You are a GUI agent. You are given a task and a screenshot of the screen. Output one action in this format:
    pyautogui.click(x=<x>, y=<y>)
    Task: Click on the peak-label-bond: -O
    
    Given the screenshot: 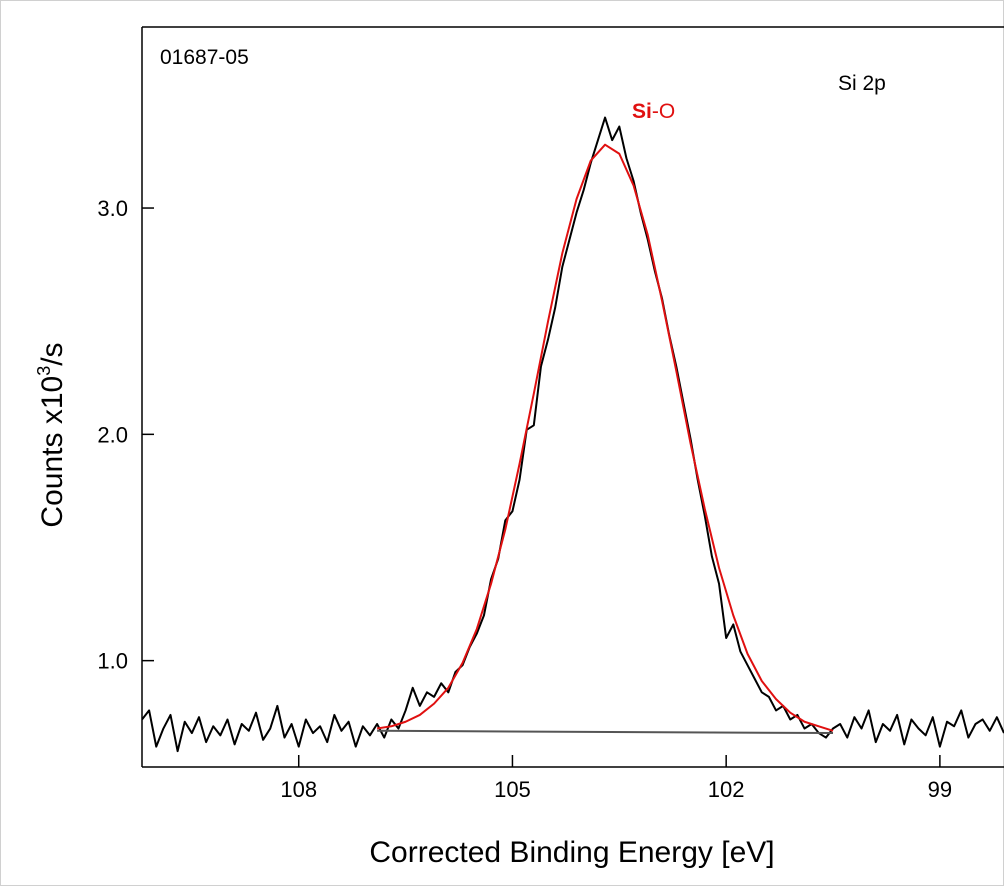 What is the action you would take?
    pyautogui.click(x=663, y=111)
    